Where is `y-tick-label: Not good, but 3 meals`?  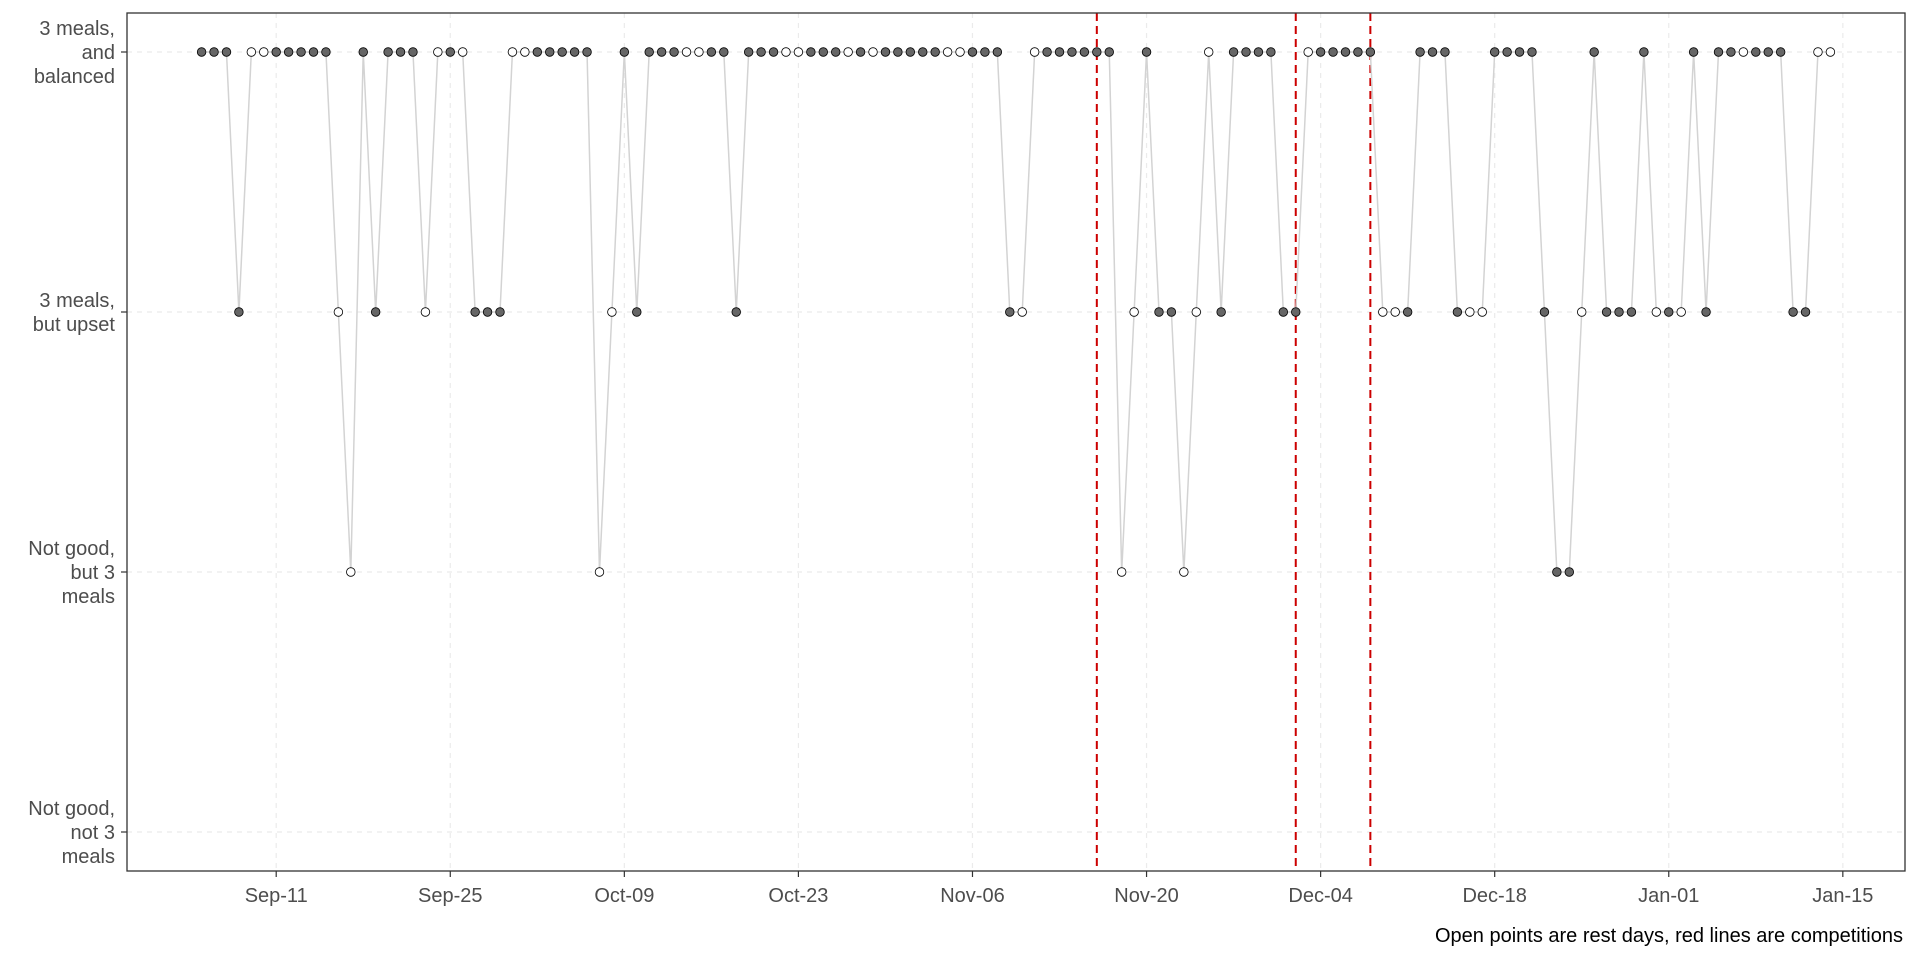
y-tick-label: Not good, but 3 meals is located at coordinates (71, 573).